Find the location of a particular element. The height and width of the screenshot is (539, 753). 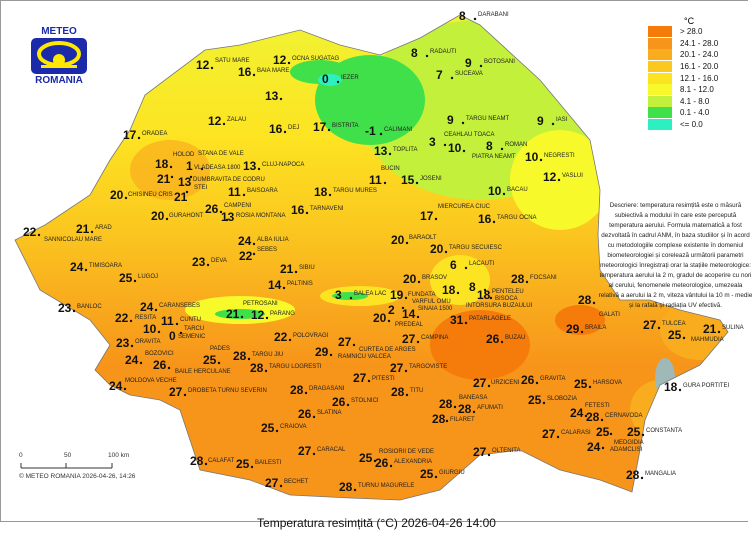

station-name: PREDEAL is located at coordinates (409, 325).